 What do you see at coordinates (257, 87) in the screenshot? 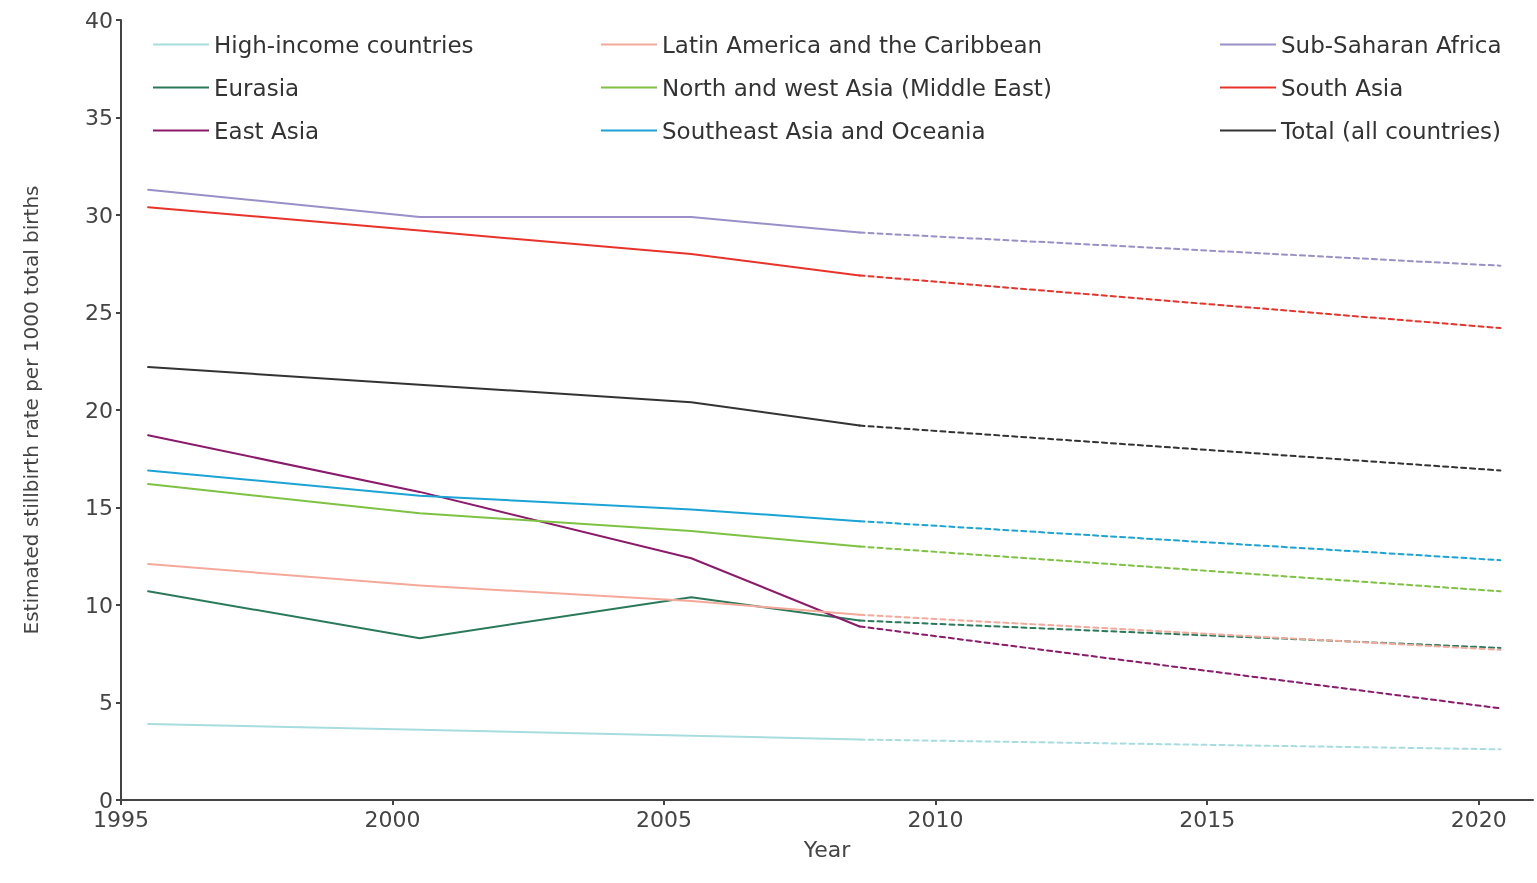
I see `legend-label: Eurasia` at bounding box center [257, 87].